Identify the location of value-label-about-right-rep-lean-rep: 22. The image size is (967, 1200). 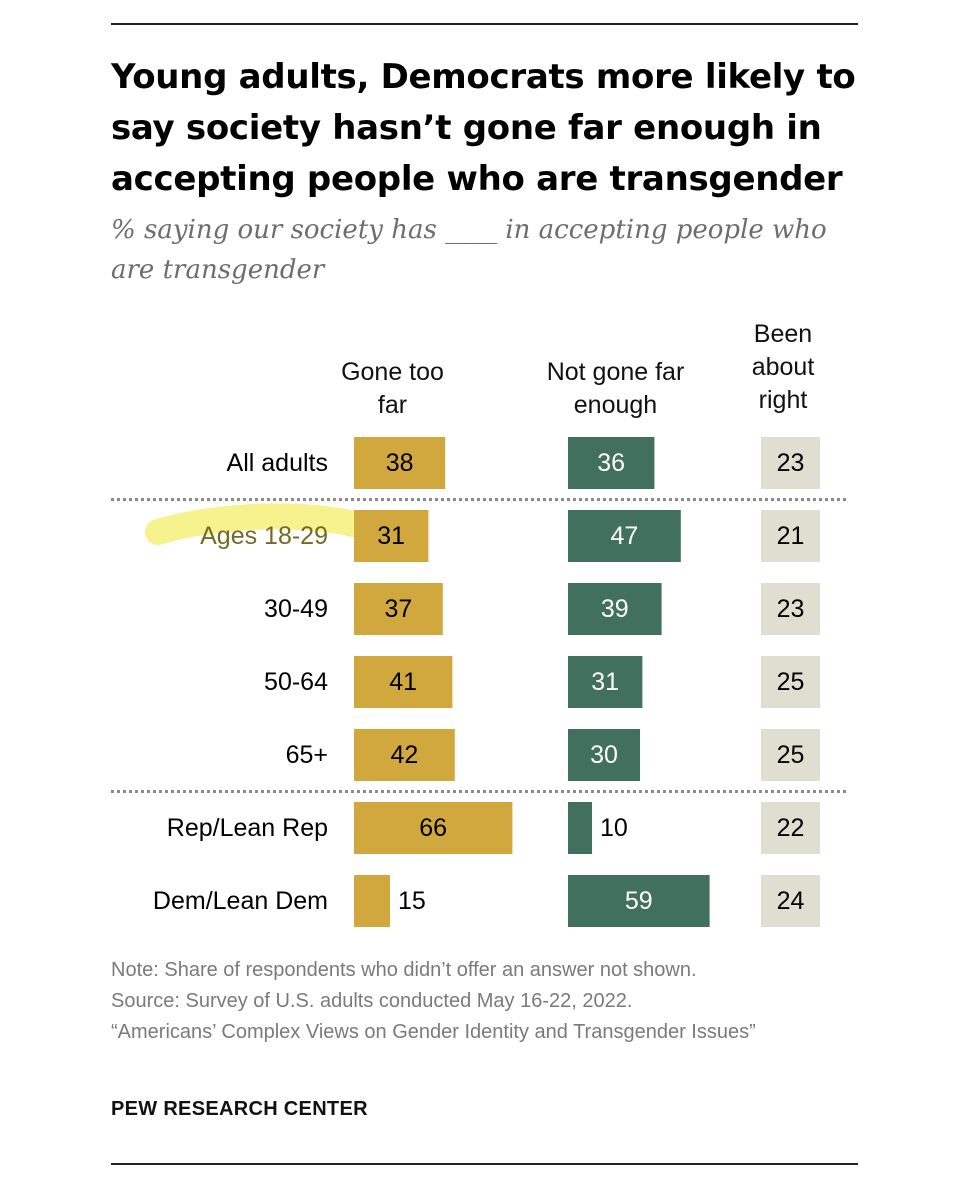
(791, 828).